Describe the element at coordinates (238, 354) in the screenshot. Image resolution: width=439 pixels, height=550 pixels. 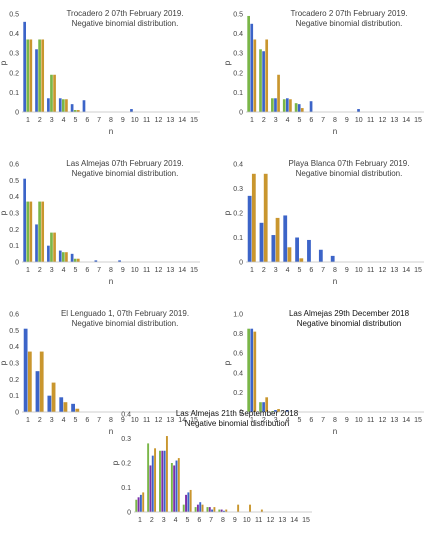
I see `y-tick-label: 0.6` at that location.